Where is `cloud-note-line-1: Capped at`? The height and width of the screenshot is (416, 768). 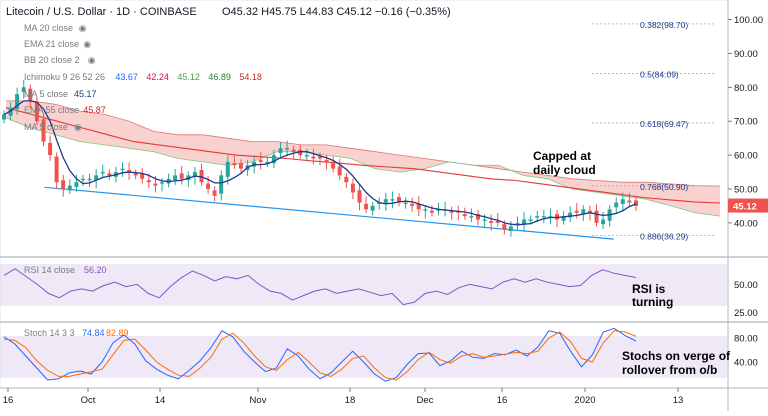 cloud-note-line-1: Capped at is located at coordinates (562, 156).